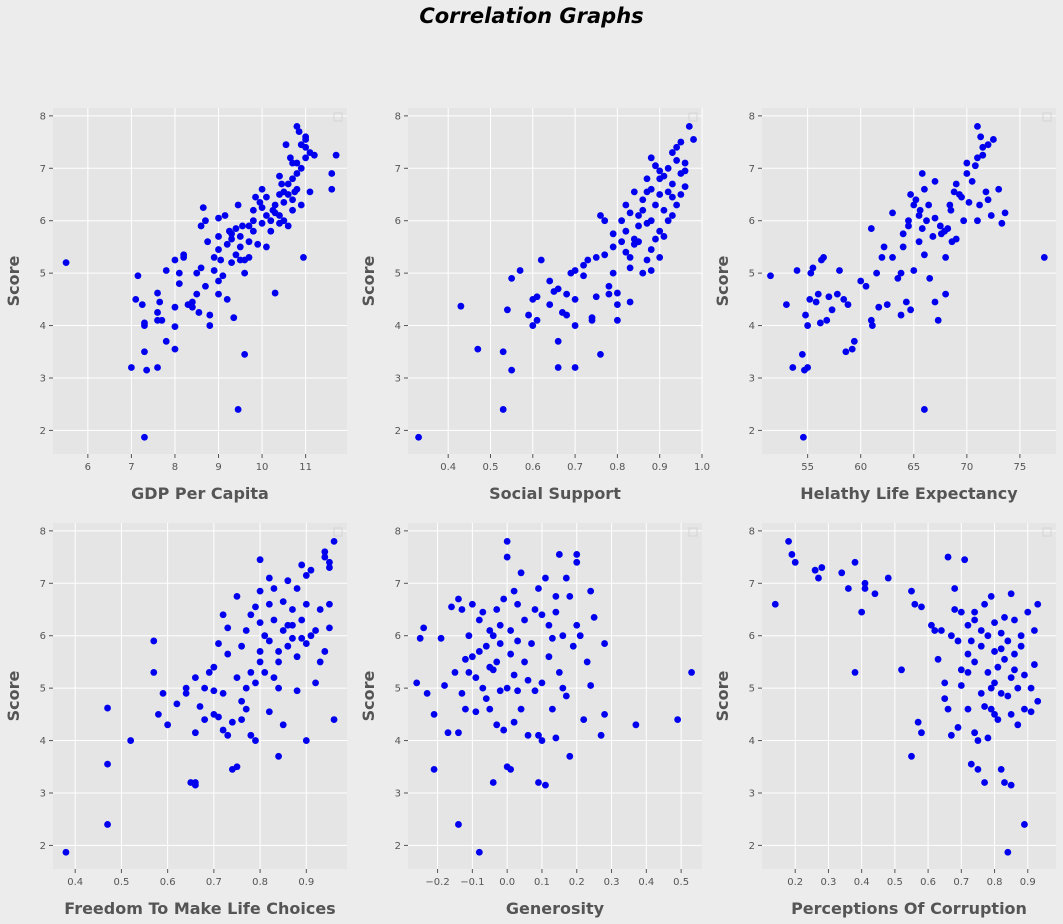 The width and height of the screenshot is (1063, 924). What do you see at coordinates (612, 882) in the screenshot?
I see `x-tick-label: 0.3` at bounding box center [612, 882].